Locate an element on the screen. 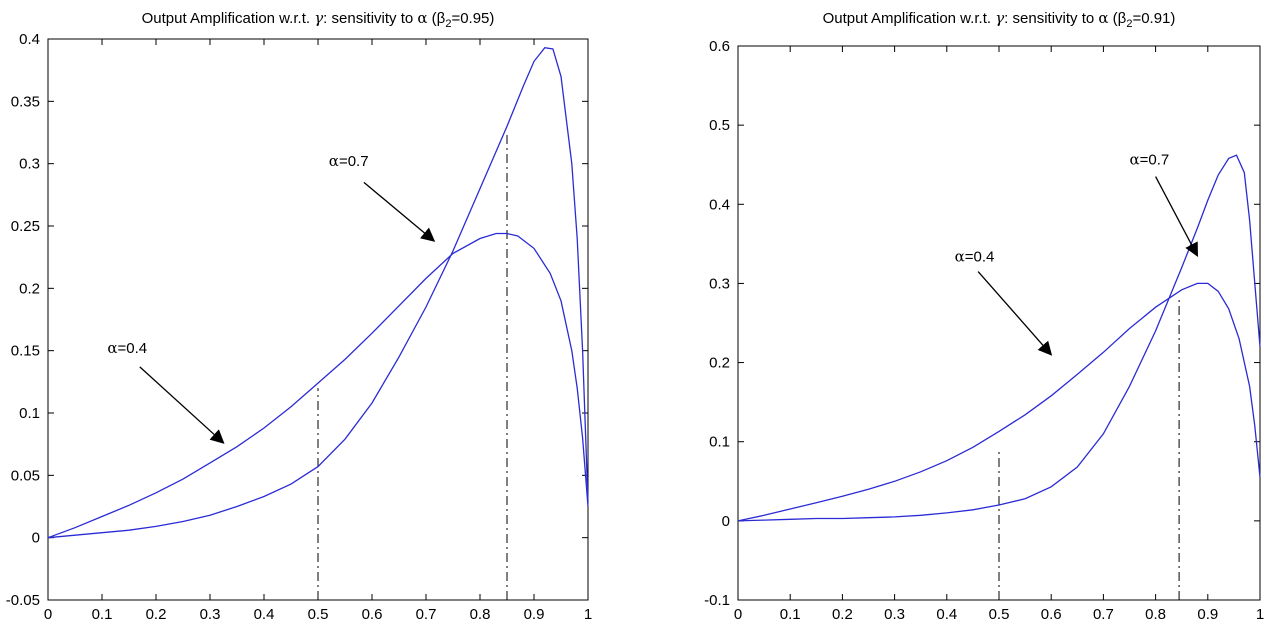 This screenshot has height=630, width=1275. y-tick-label: 0.6 is located at coordinates (719, 46).